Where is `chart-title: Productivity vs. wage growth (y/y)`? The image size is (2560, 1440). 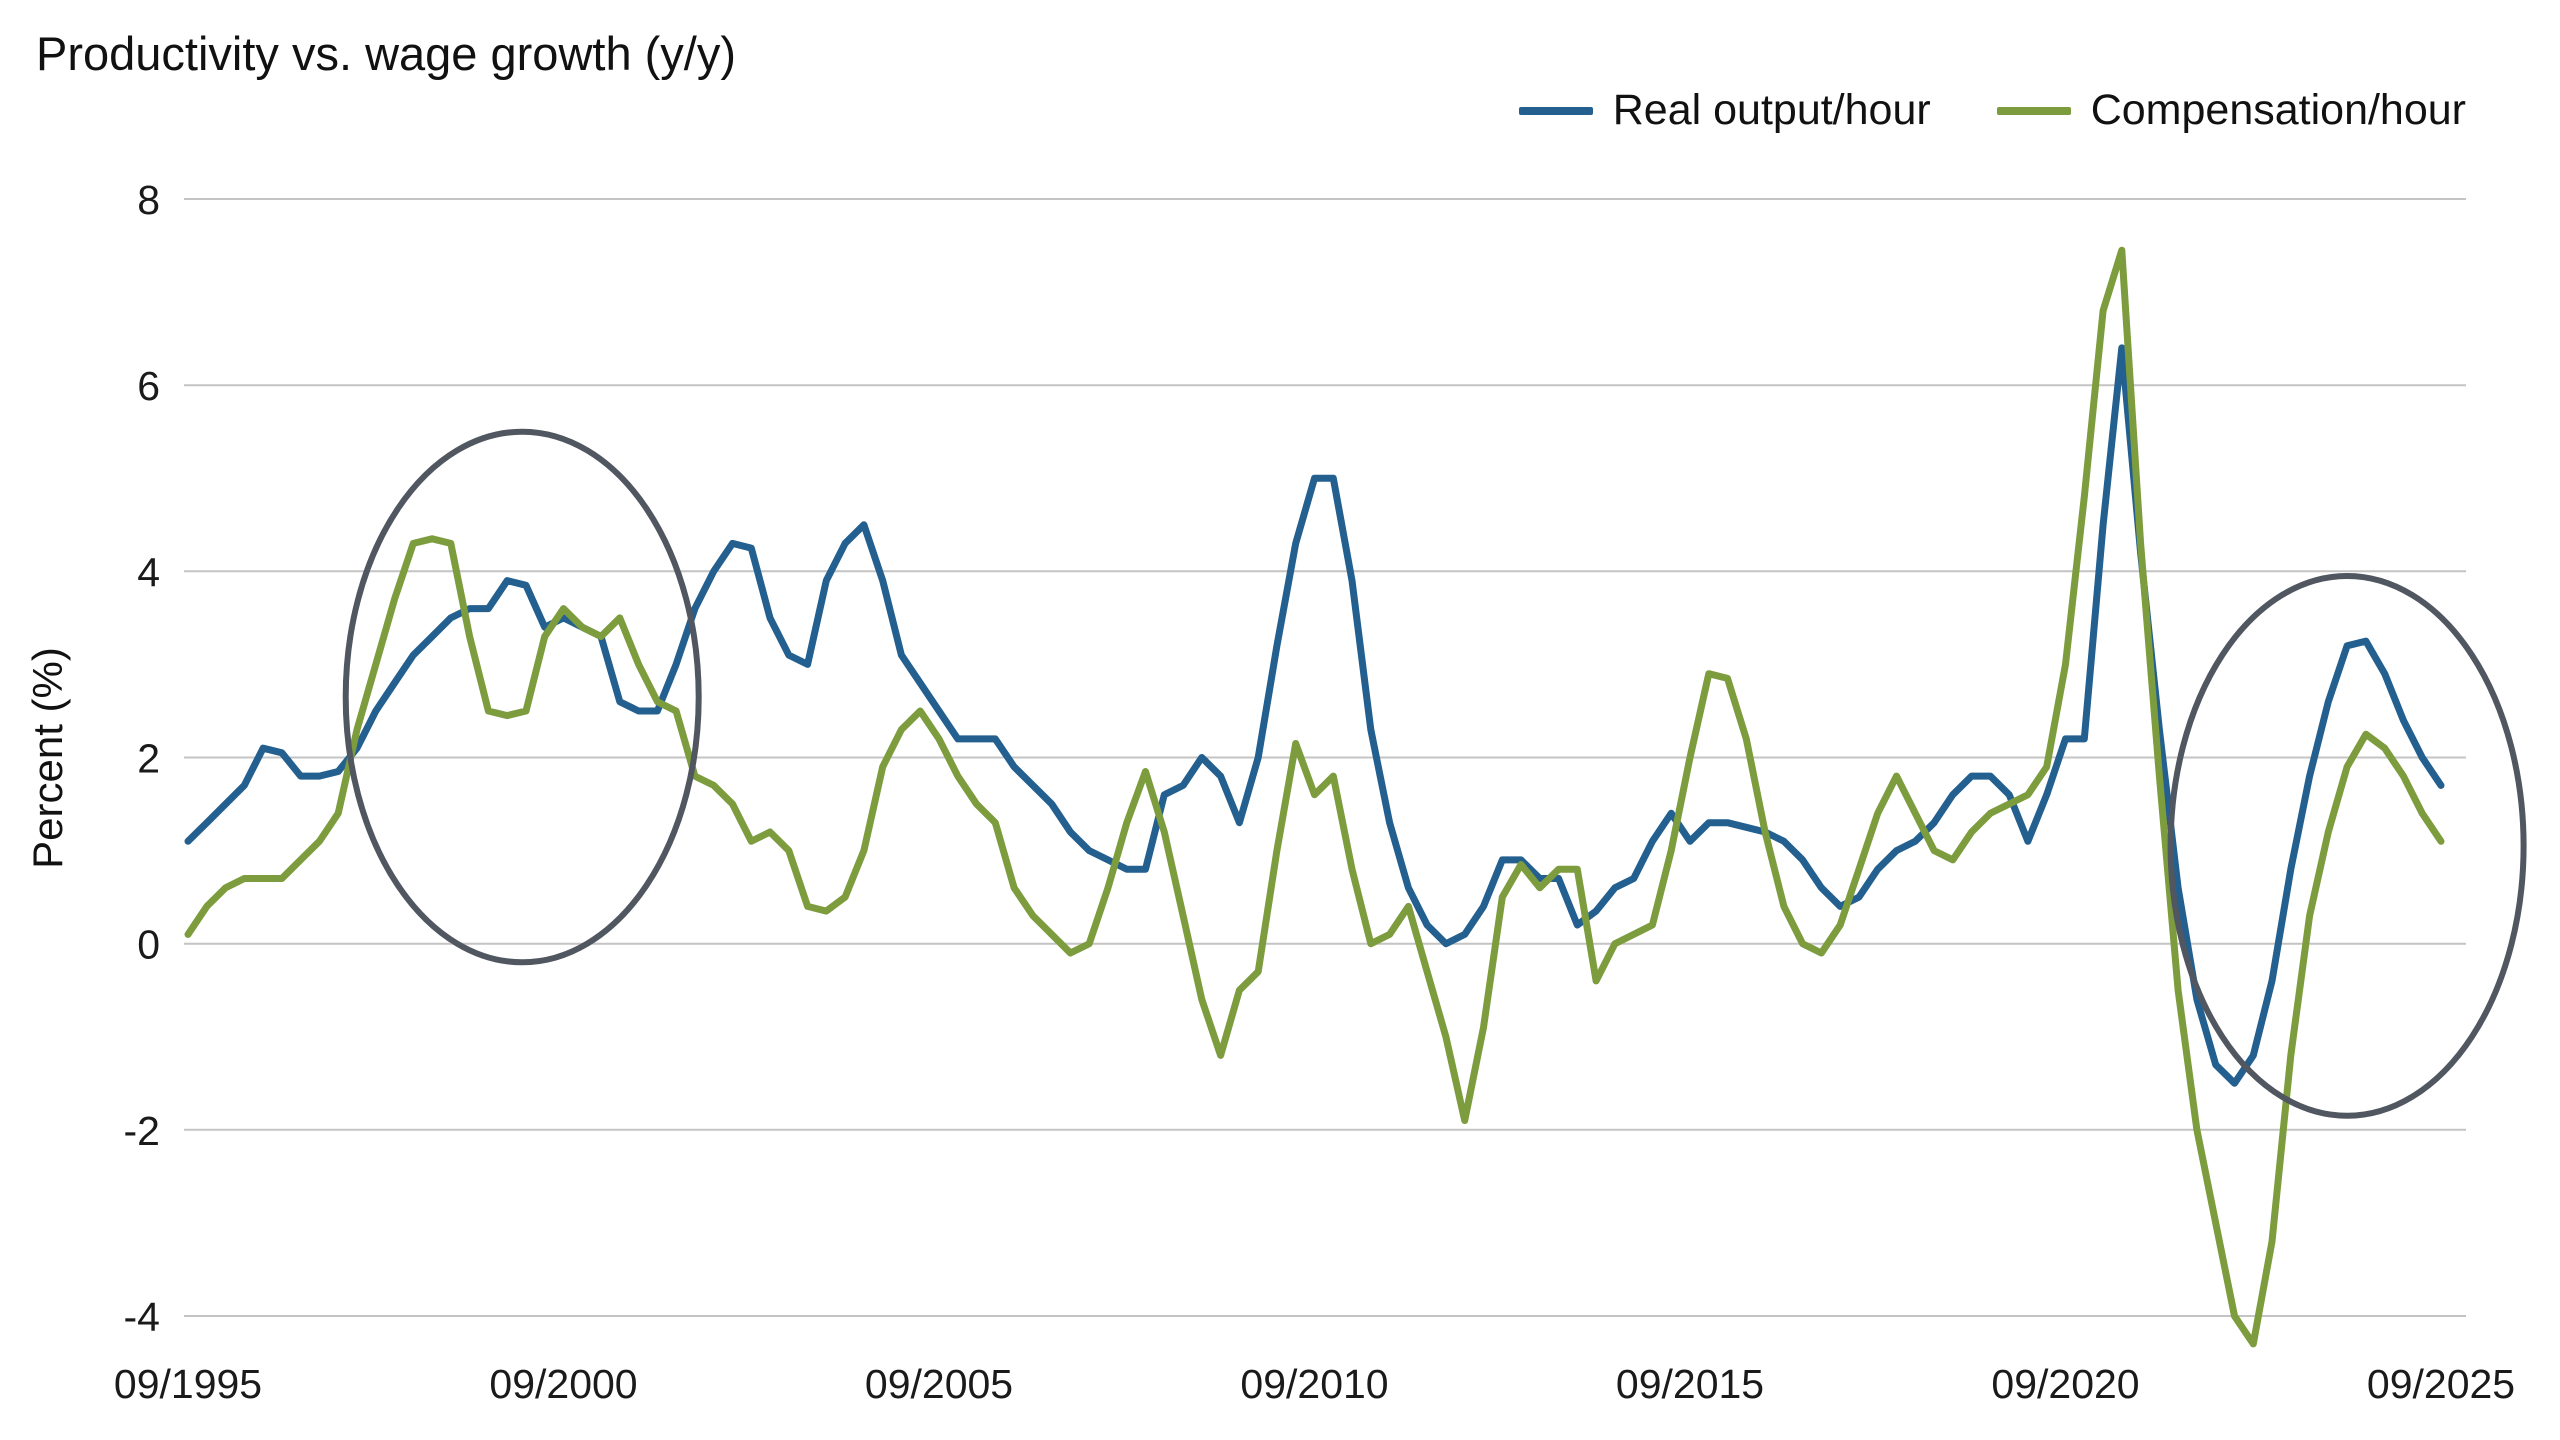
chart-title: Productivity vs. wage growth (y/y) is located at coordinates (386, 53).